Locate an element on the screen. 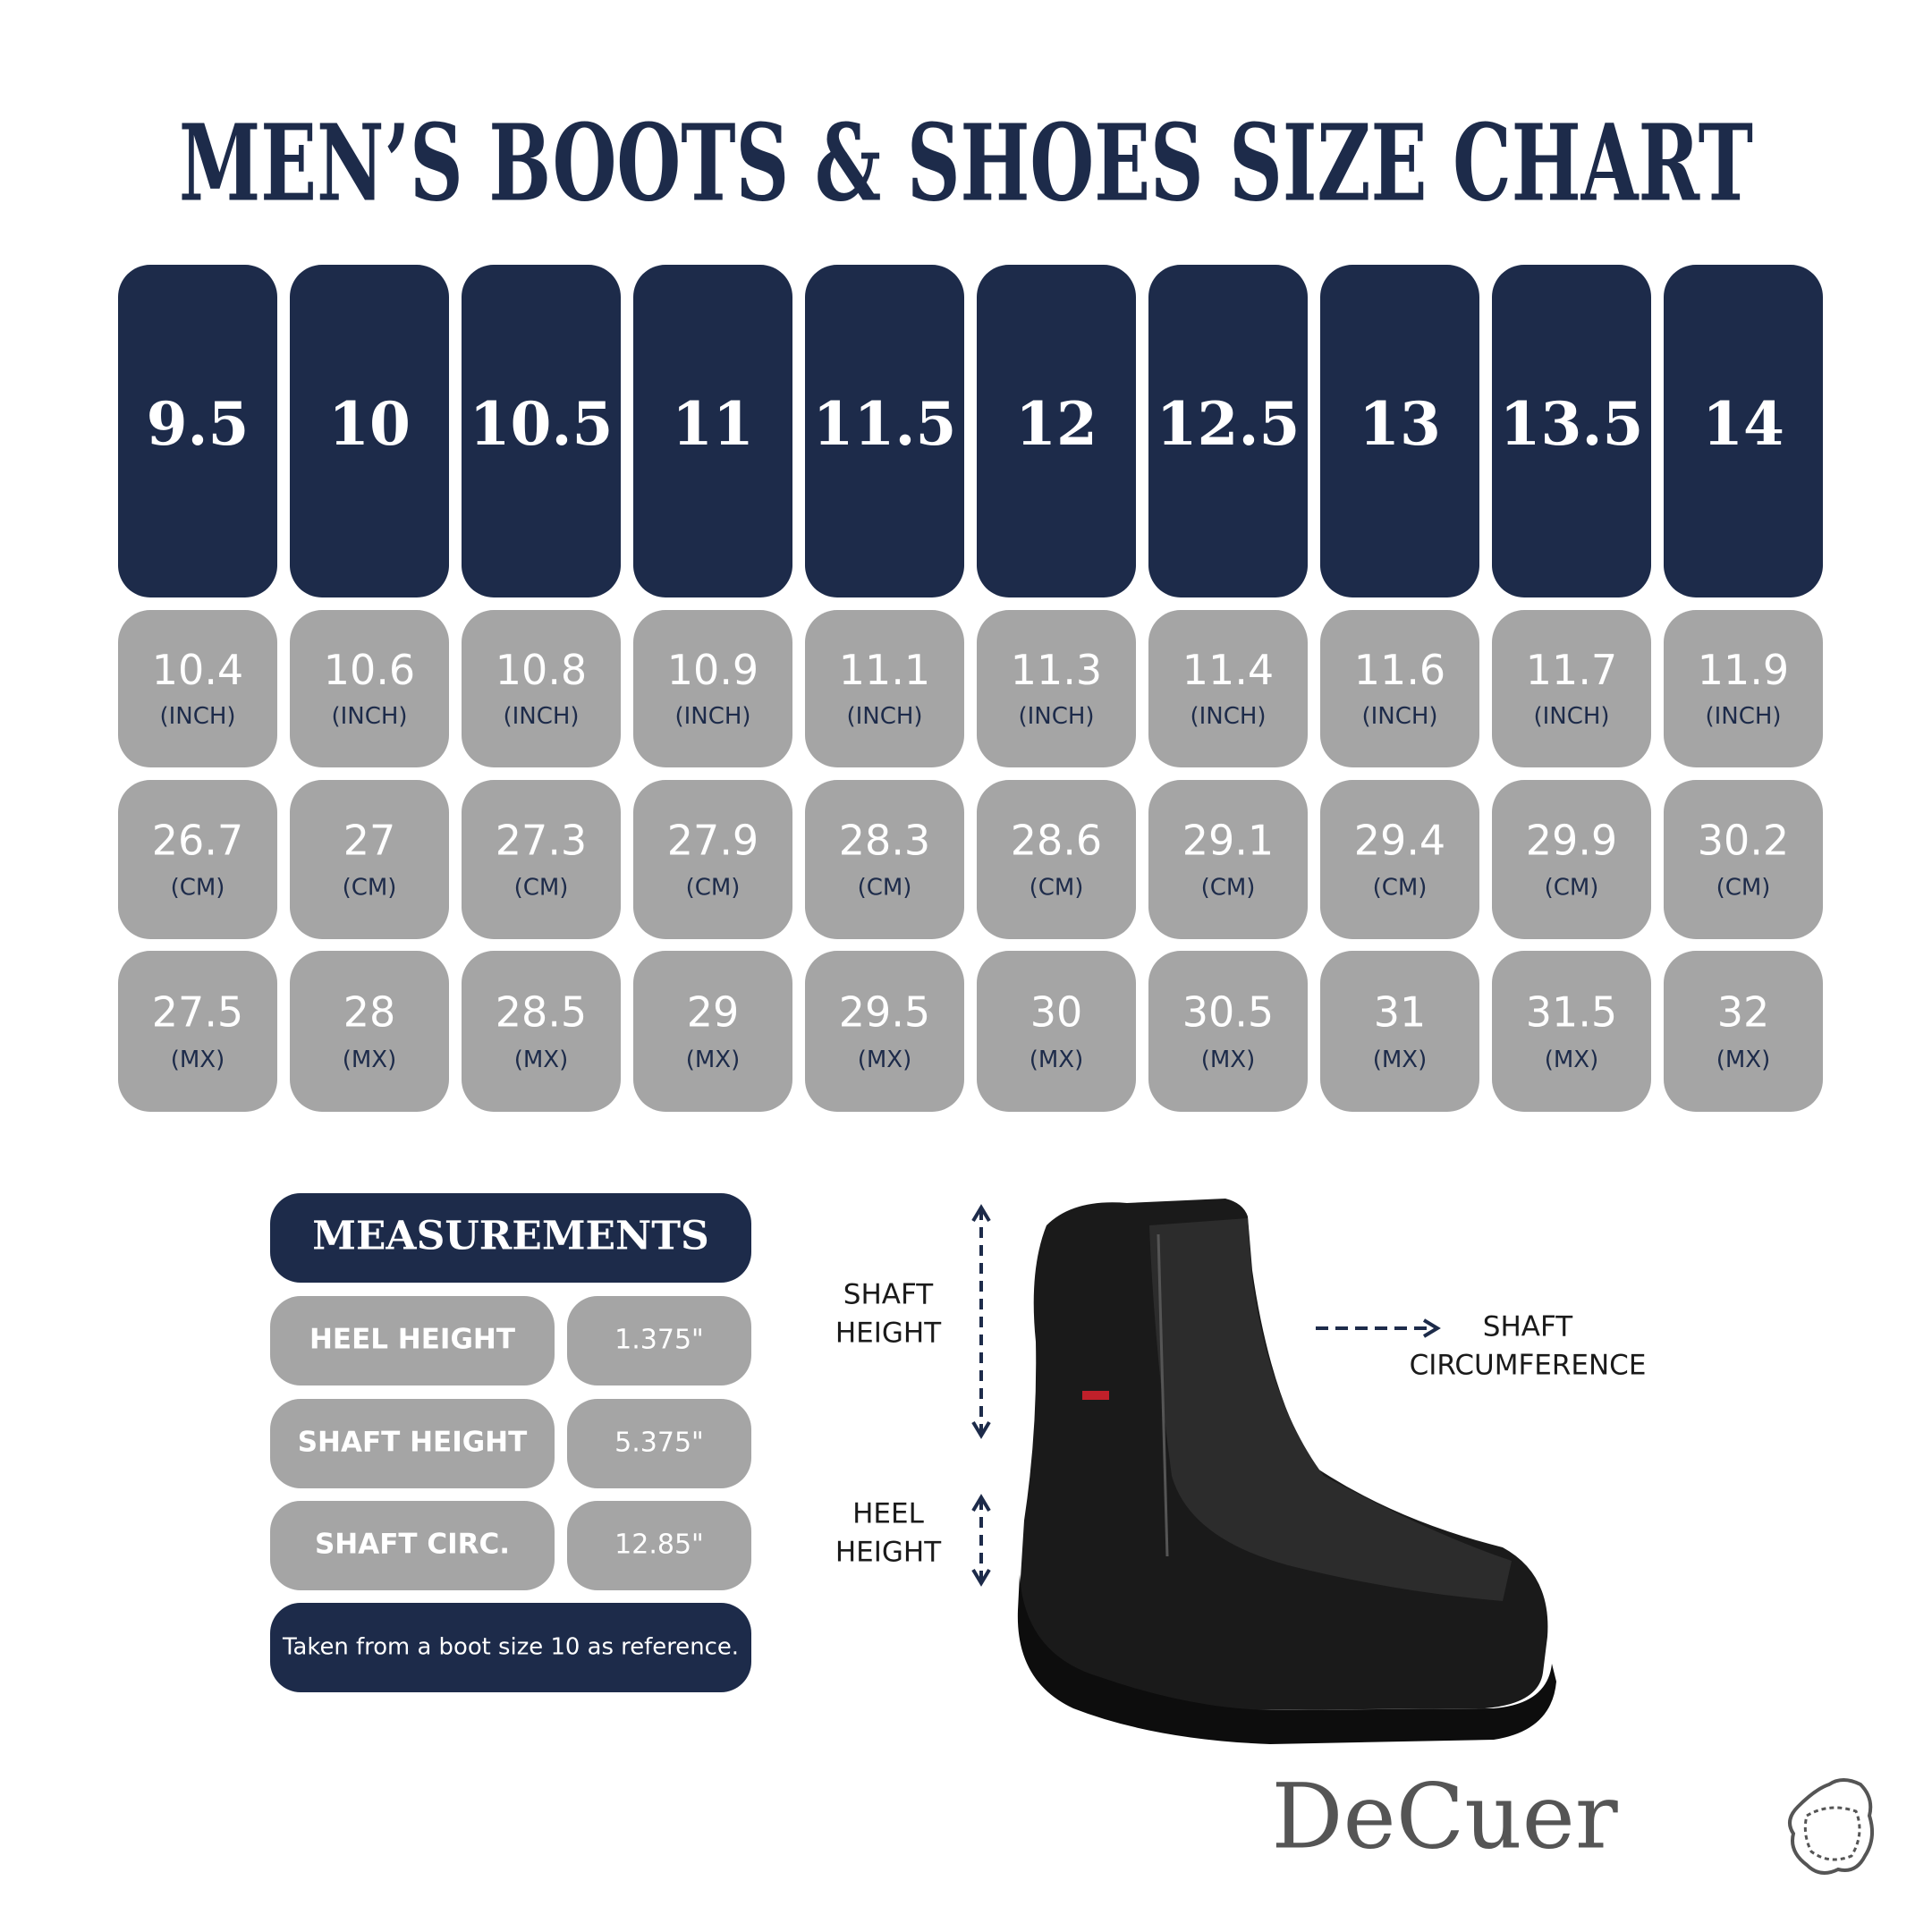  measure-value: 27.5 is located at coordinates (197, 1012).